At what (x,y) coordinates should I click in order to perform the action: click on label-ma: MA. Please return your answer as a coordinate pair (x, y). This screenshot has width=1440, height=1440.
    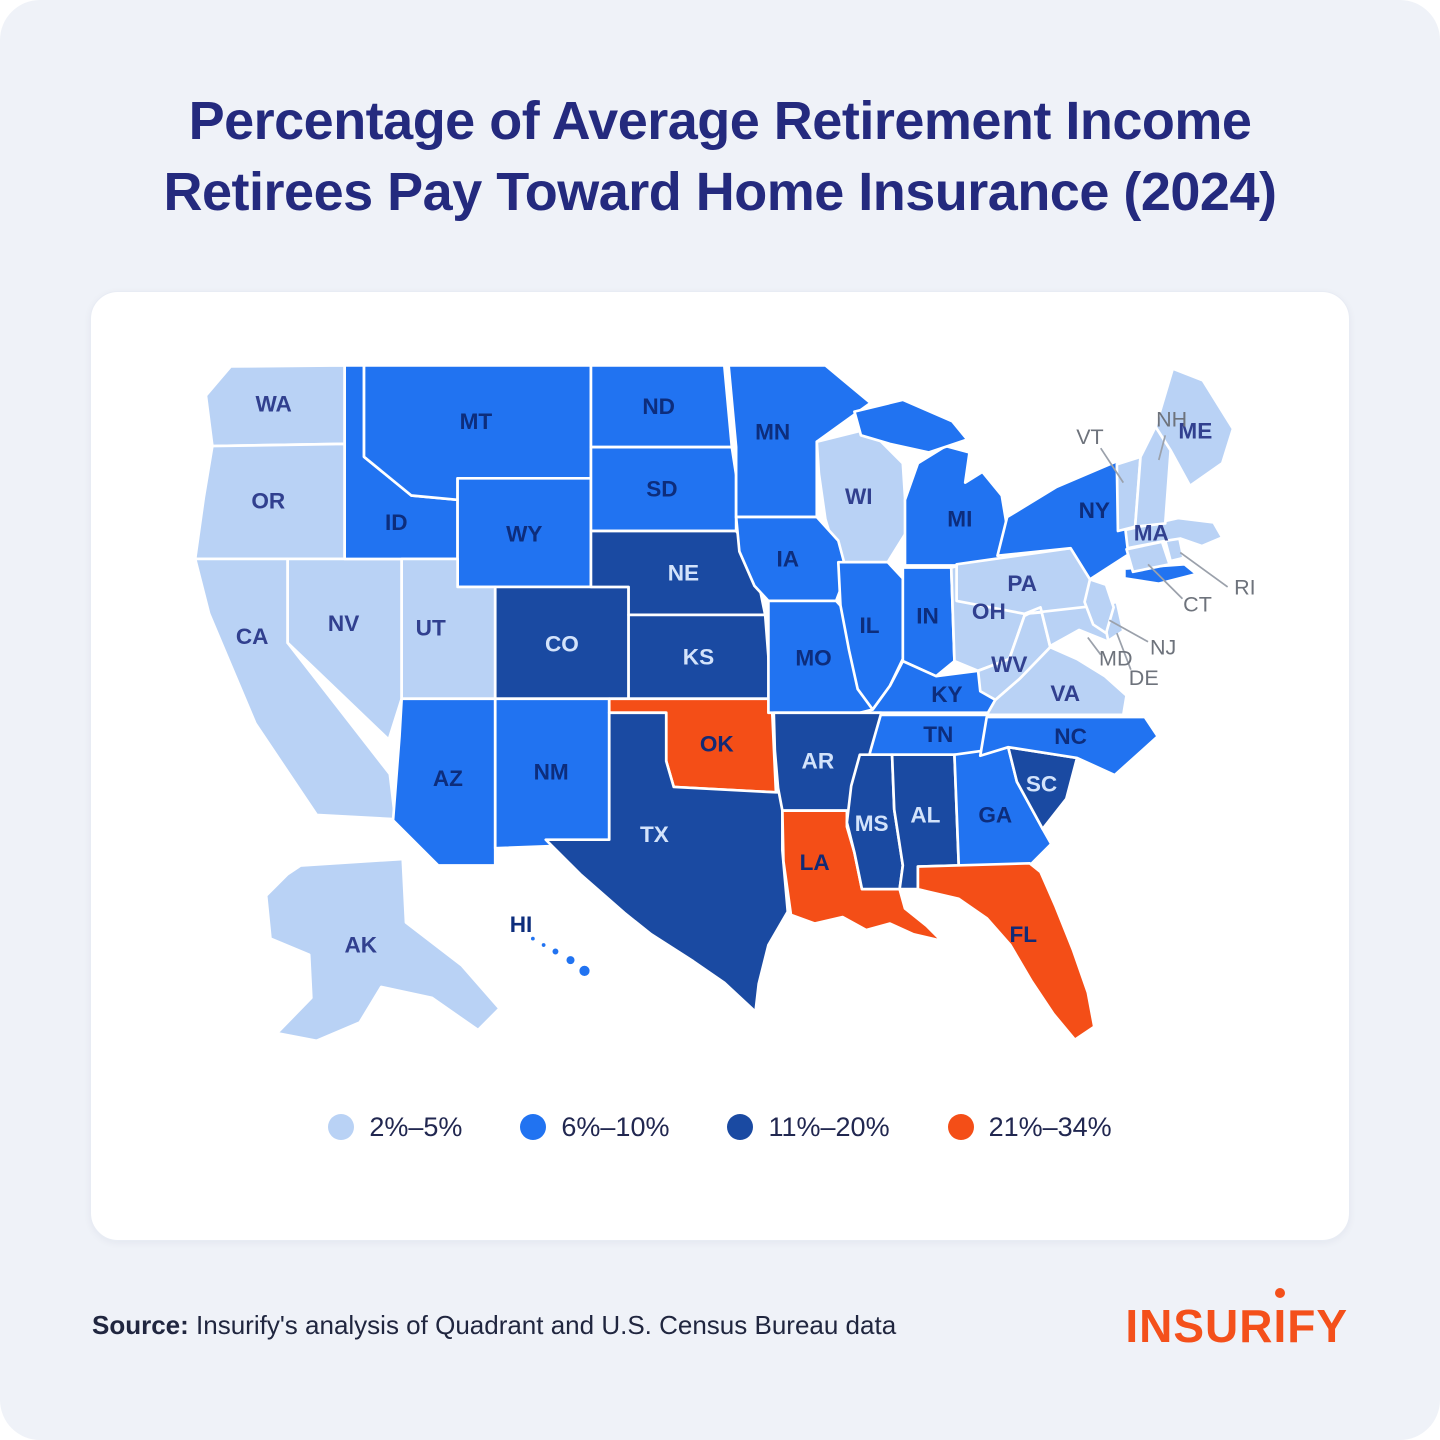
    Looking at the image, I should click on (1151, 532).